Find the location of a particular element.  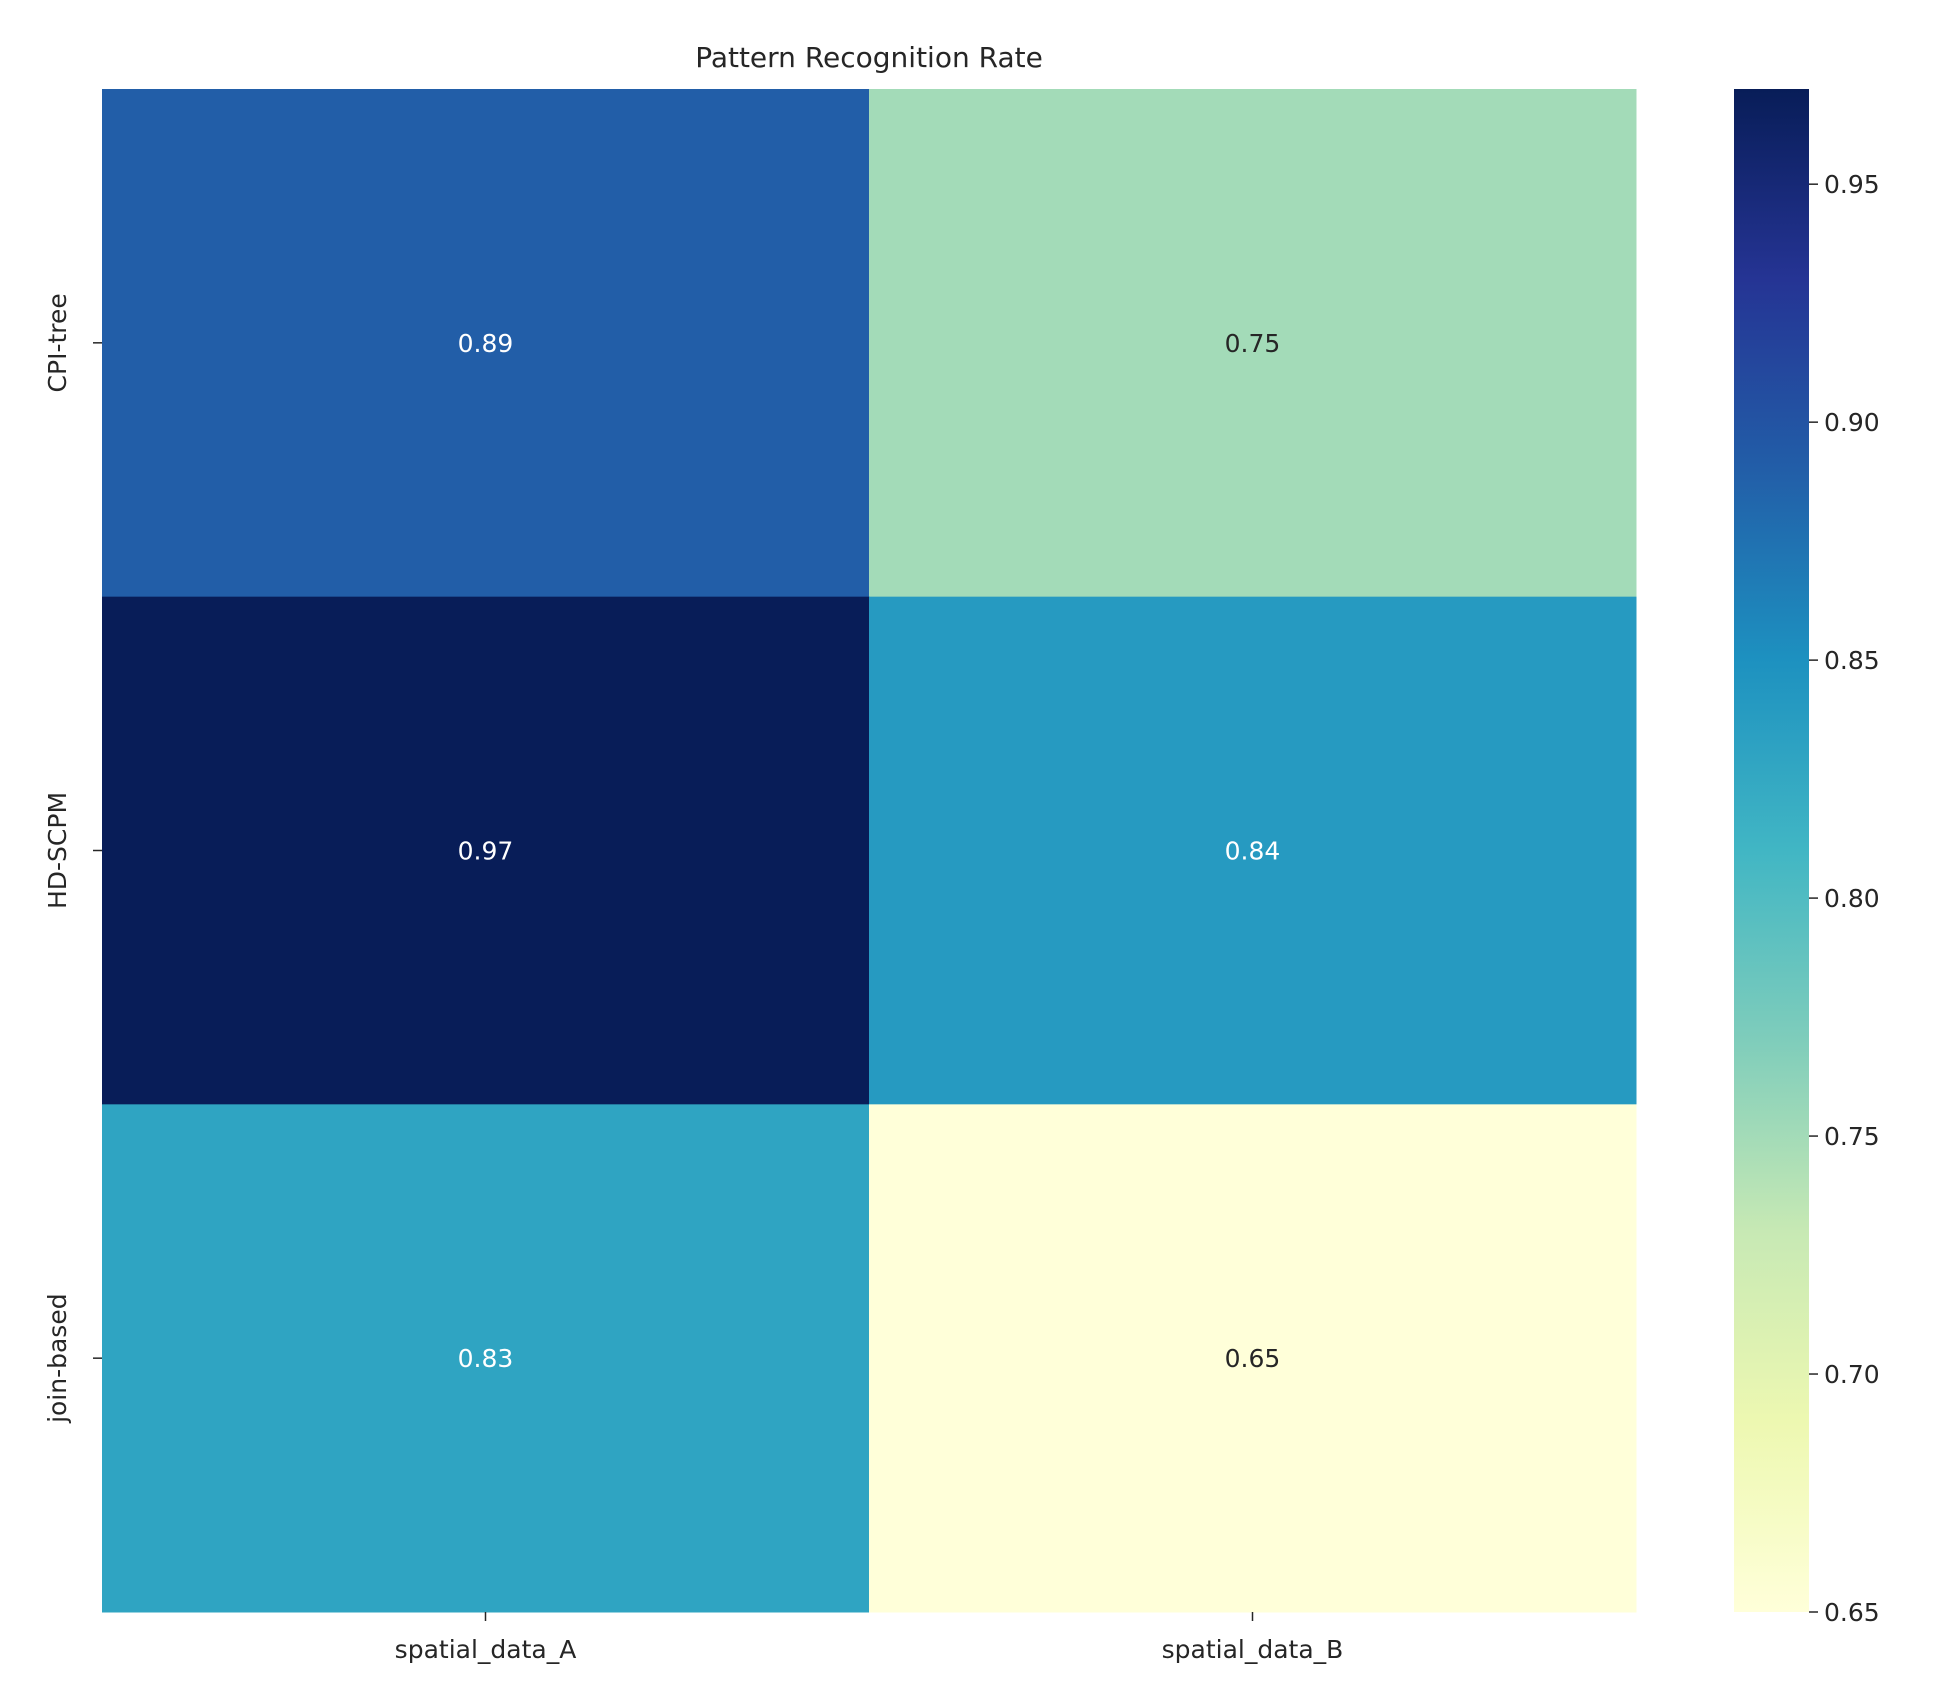

cell-value-label: 0.84 is located at coordinates (1253, 851).